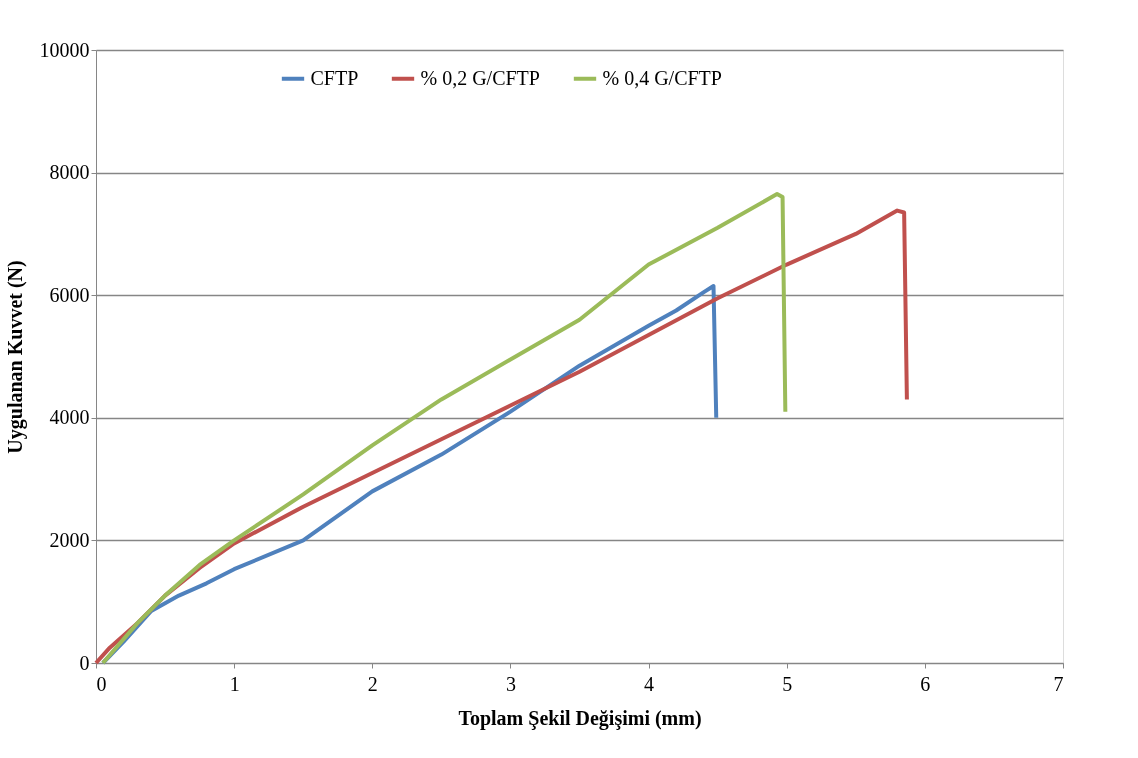 This screenshot has height=758, width=1138. Describe the element at coordinates (69, 417) in the screenshot. I see `y-tick-label: 4000` at that location.